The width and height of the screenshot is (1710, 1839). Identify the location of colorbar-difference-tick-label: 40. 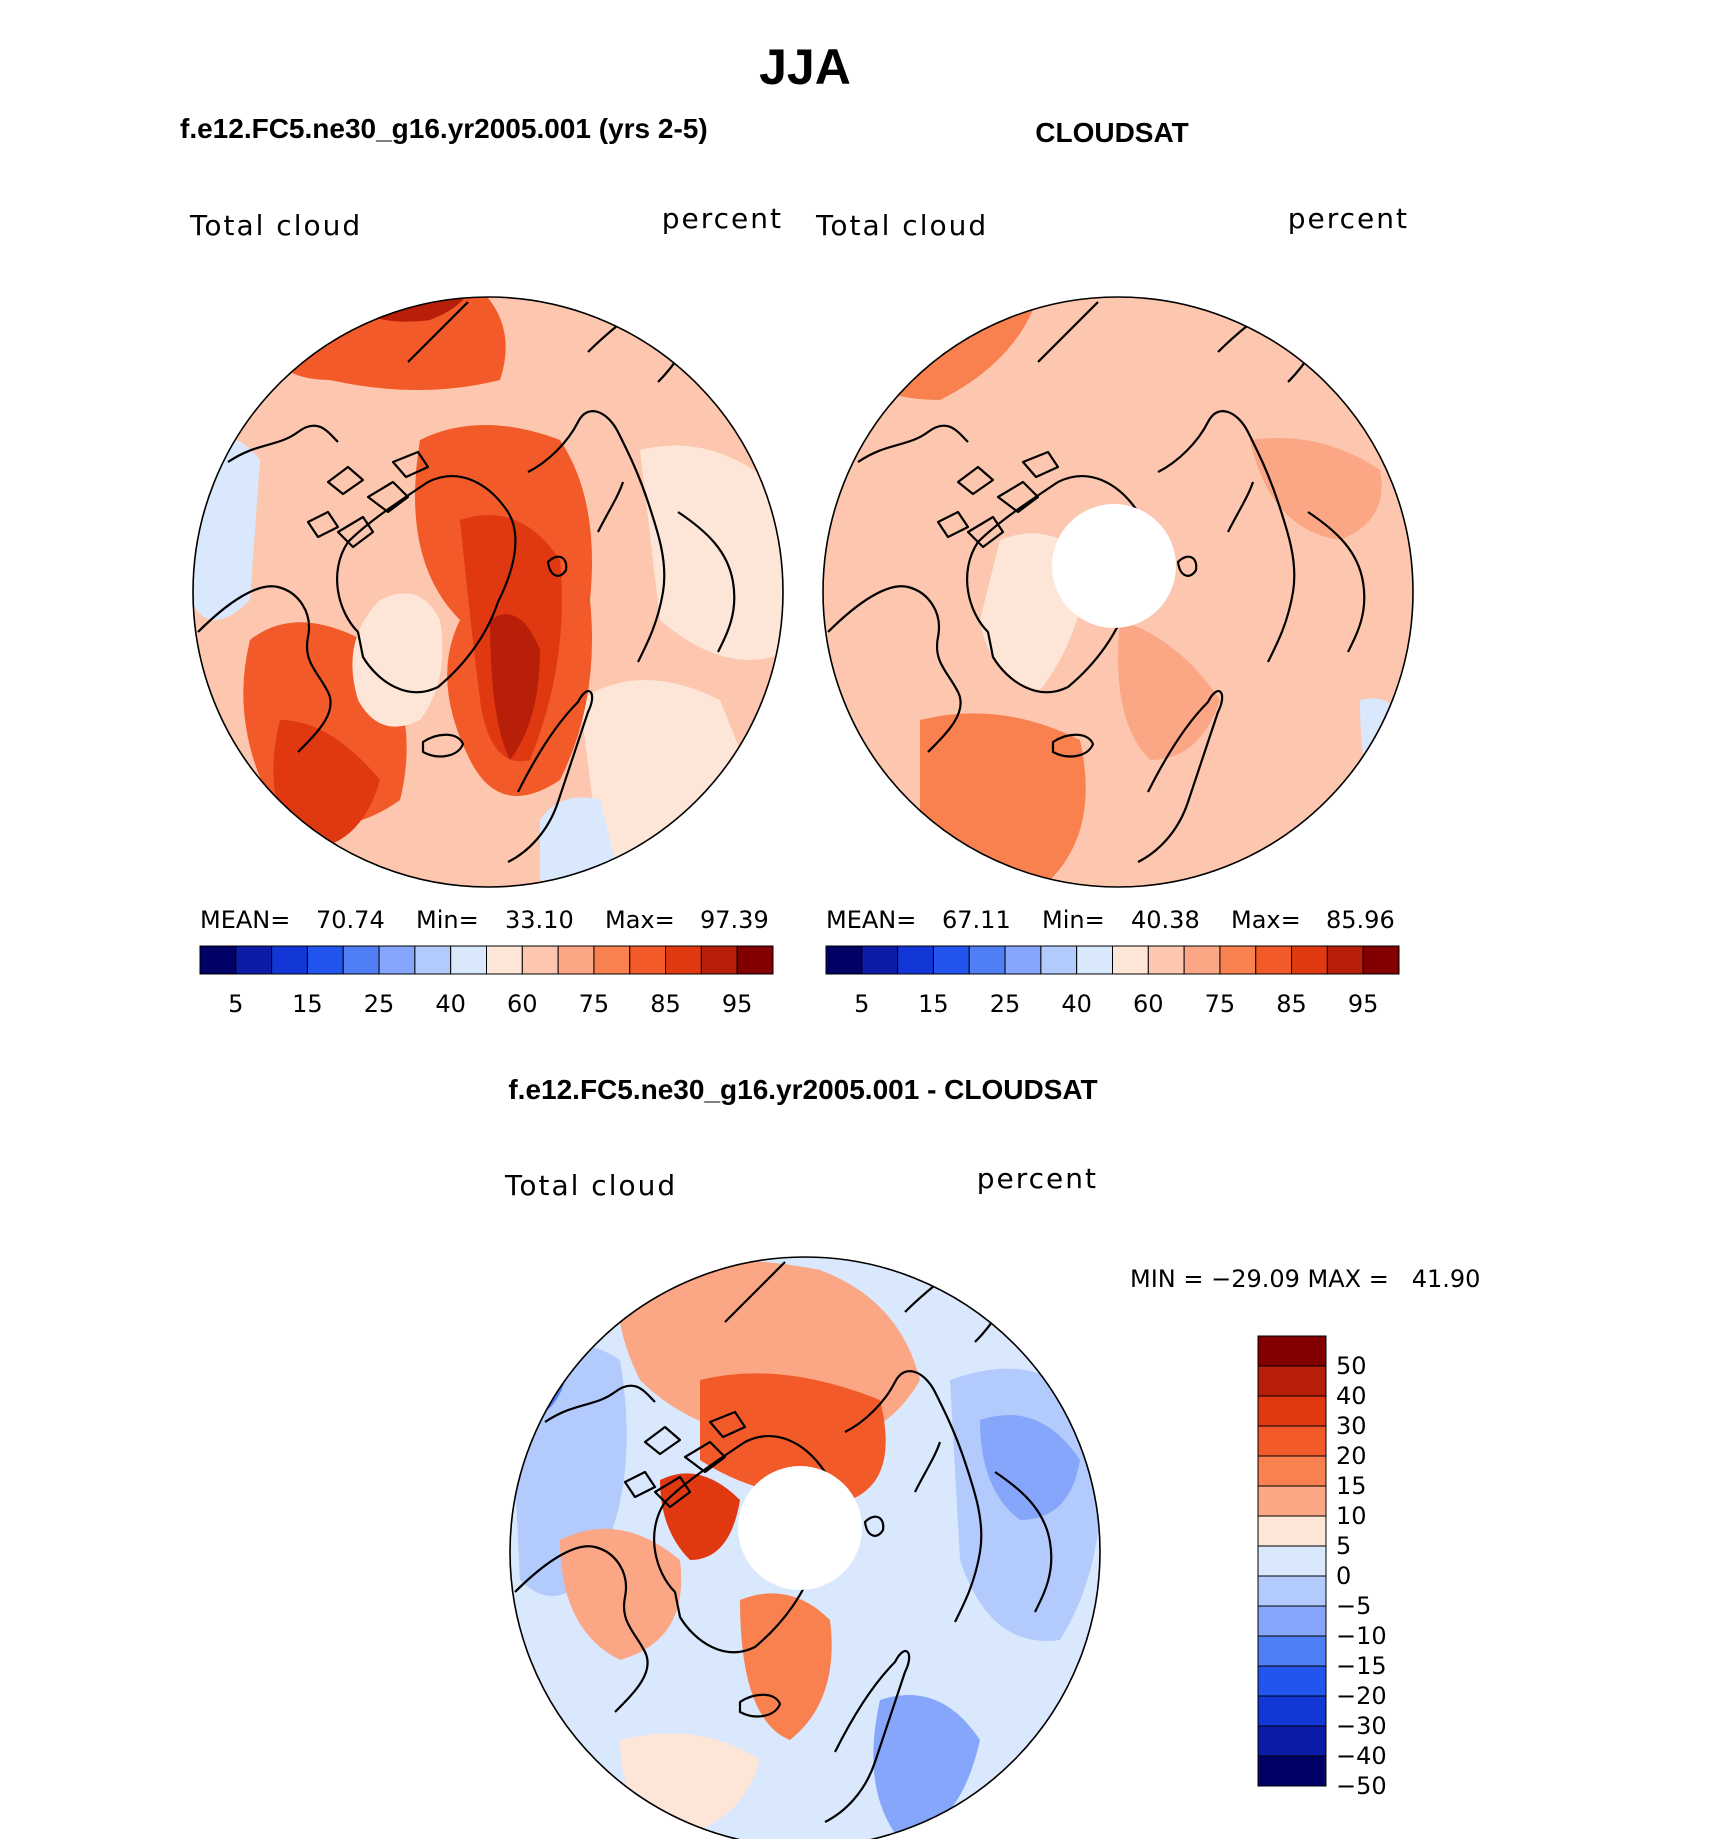
(1351, 1396).